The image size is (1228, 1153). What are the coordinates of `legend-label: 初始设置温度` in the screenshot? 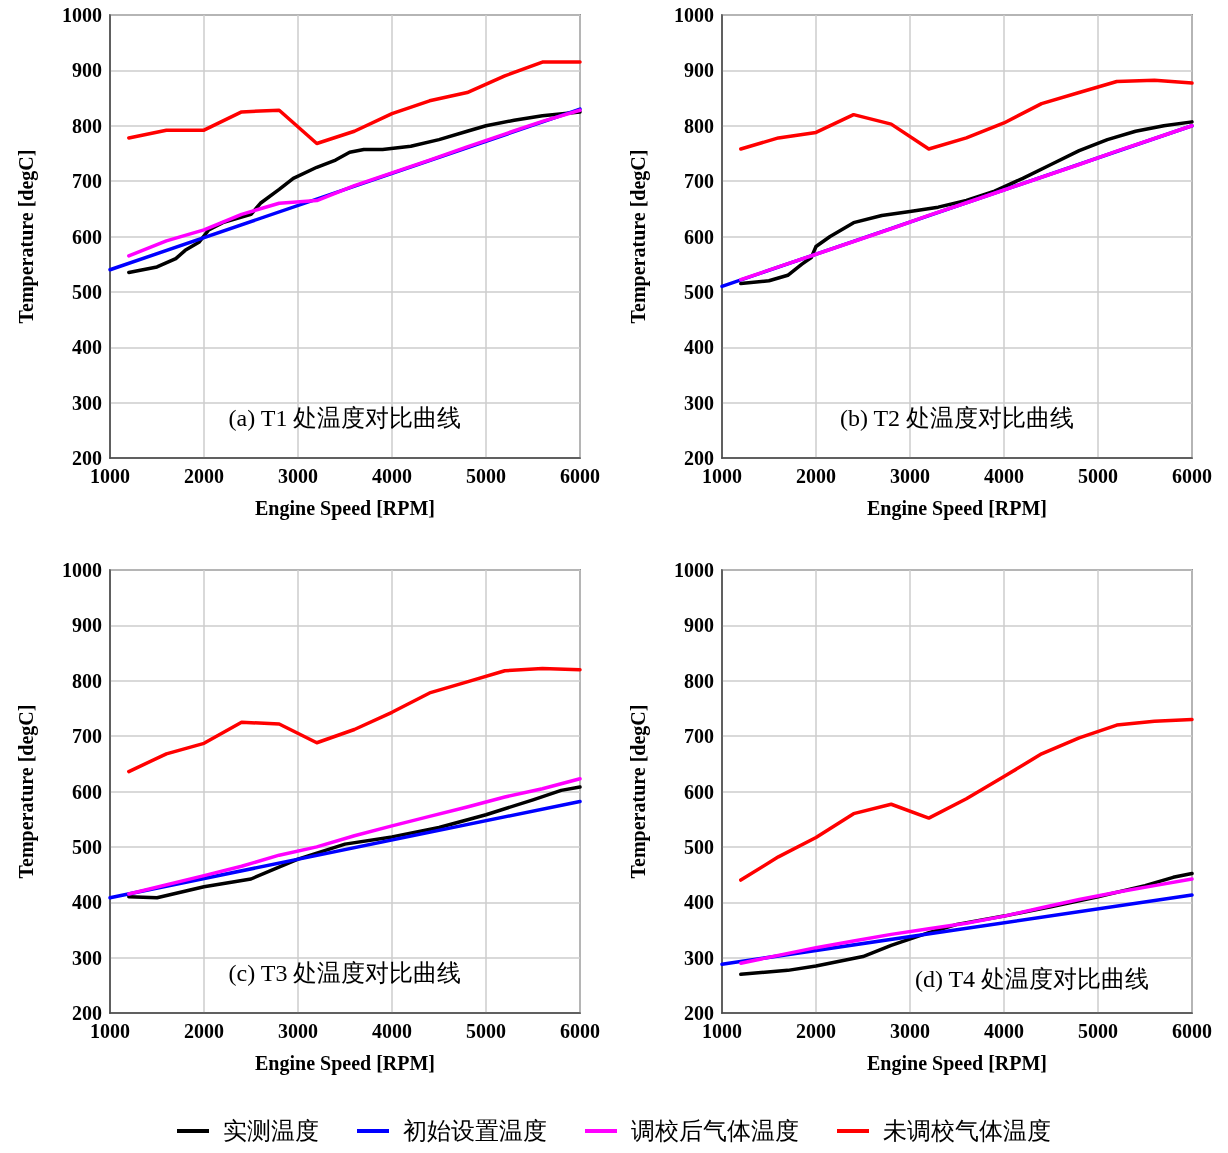 It's located at (475, 1131).